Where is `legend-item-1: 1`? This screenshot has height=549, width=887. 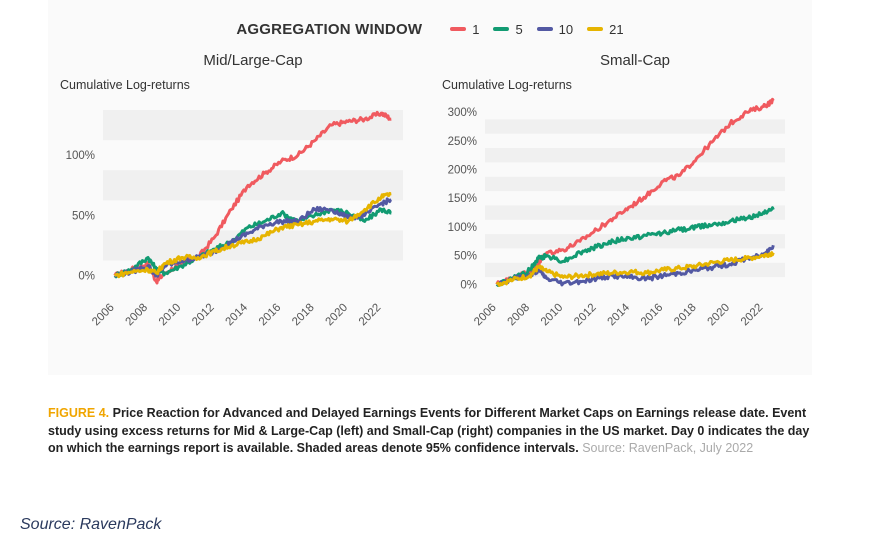
legend-item-1: 1 is located at coordinates (464, 29).